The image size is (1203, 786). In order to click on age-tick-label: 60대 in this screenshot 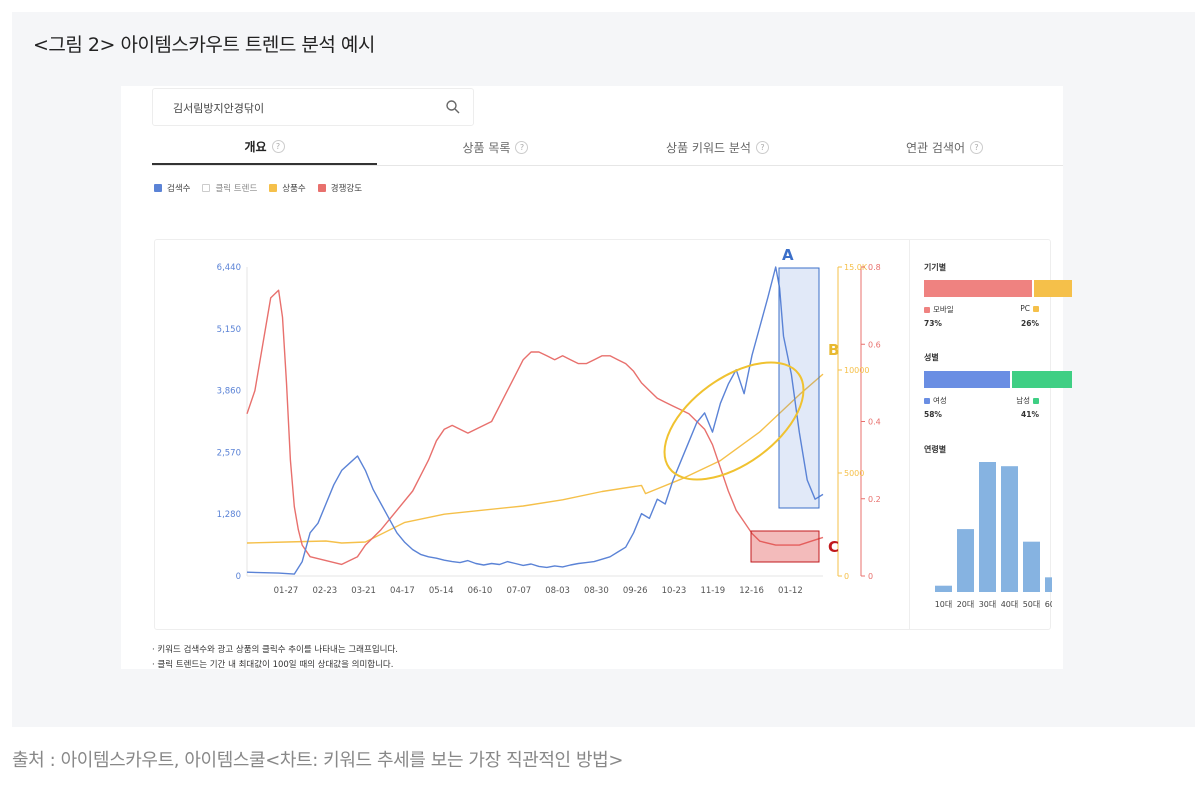, I will do `click(1048, 604)`.